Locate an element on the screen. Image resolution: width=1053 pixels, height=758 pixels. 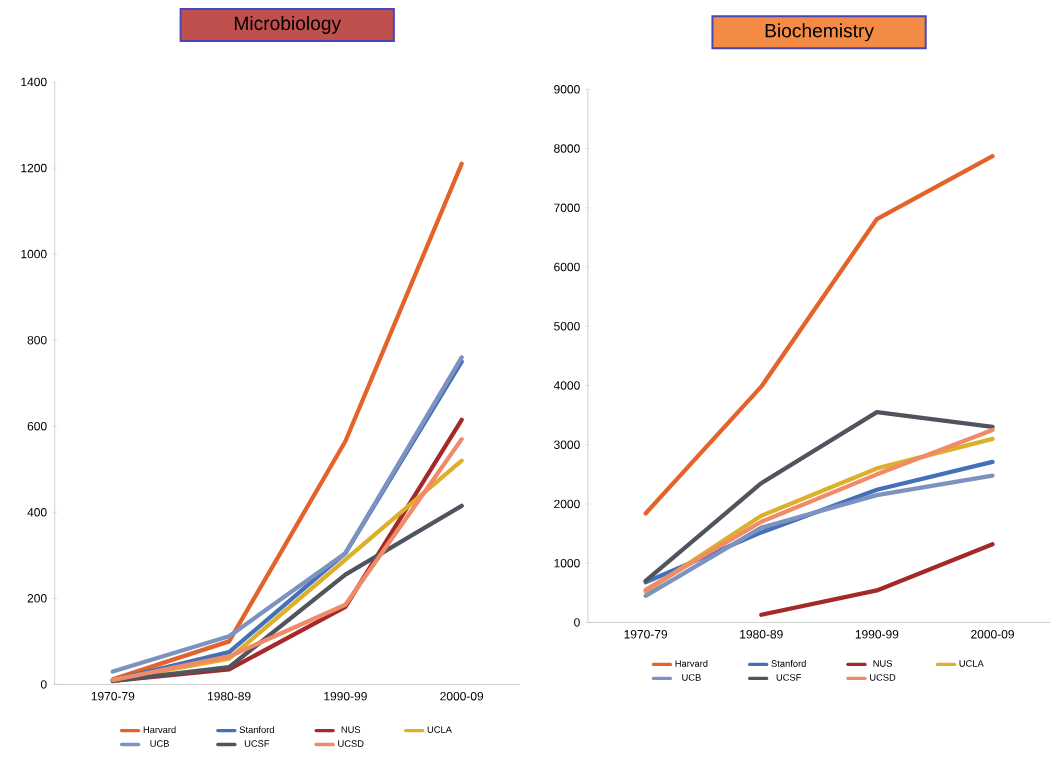
y-tick-label: 400 is located at coordinates (37, 512).